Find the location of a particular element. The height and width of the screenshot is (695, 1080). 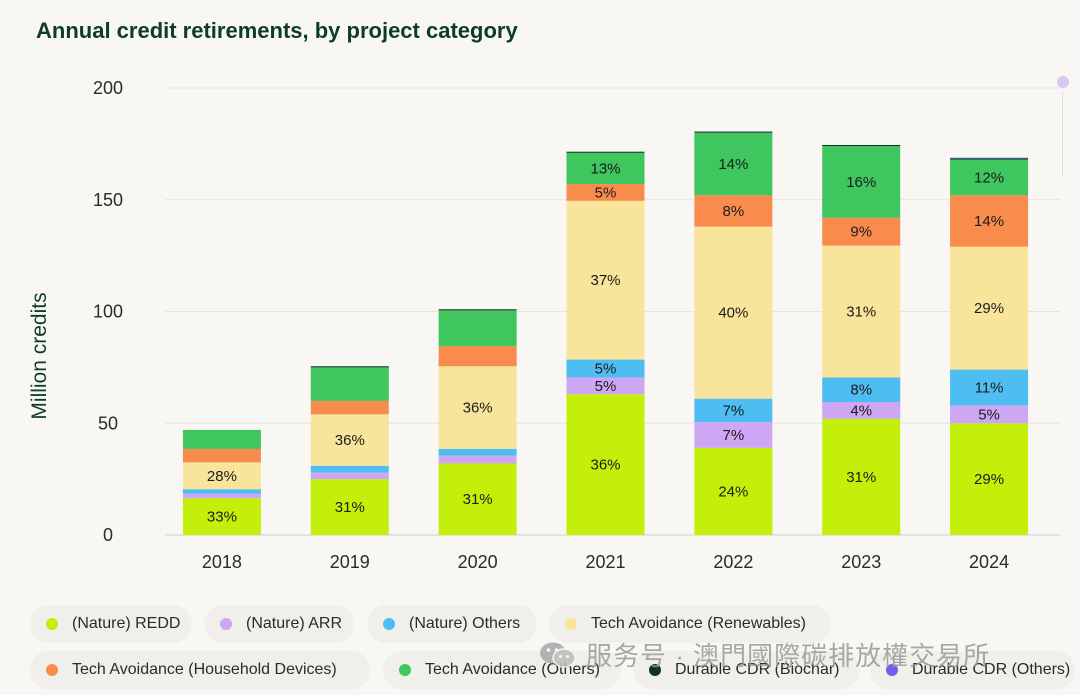

bar-data-label: 11% is located at coordinates (989, 387).